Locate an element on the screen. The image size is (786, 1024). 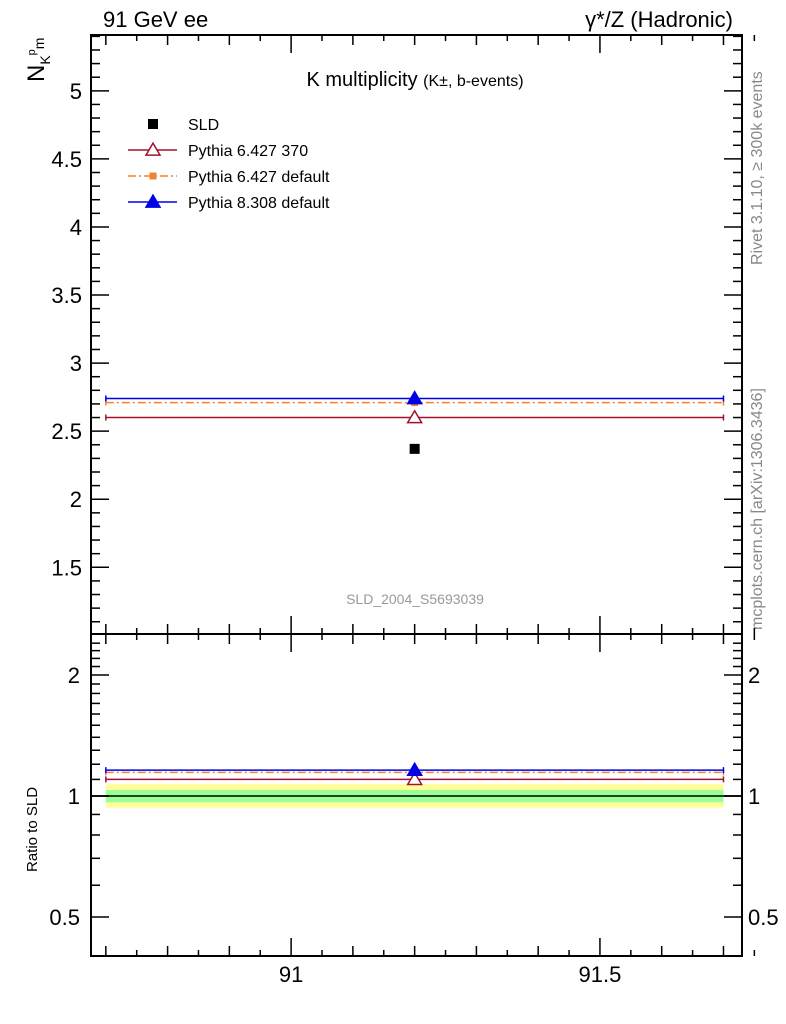
y-tick-label: 1.5 is located at coordinates (66, 567).